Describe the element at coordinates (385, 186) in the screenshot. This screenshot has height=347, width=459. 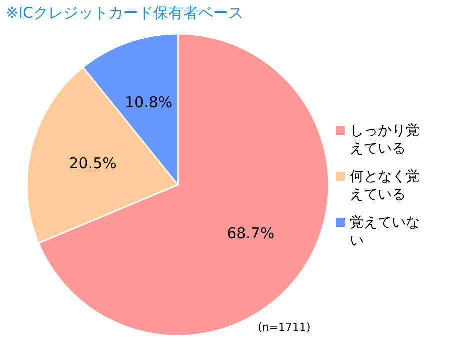
I see `legend-label: 何となく覚えている` at that location.